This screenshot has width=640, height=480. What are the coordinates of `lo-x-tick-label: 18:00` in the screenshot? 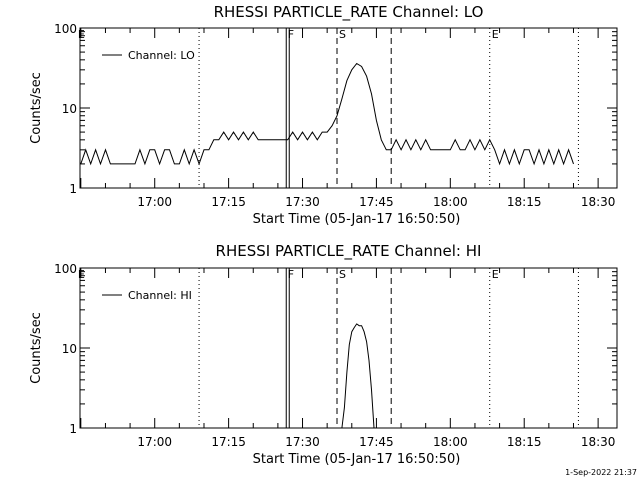 It's located at (450, 202).